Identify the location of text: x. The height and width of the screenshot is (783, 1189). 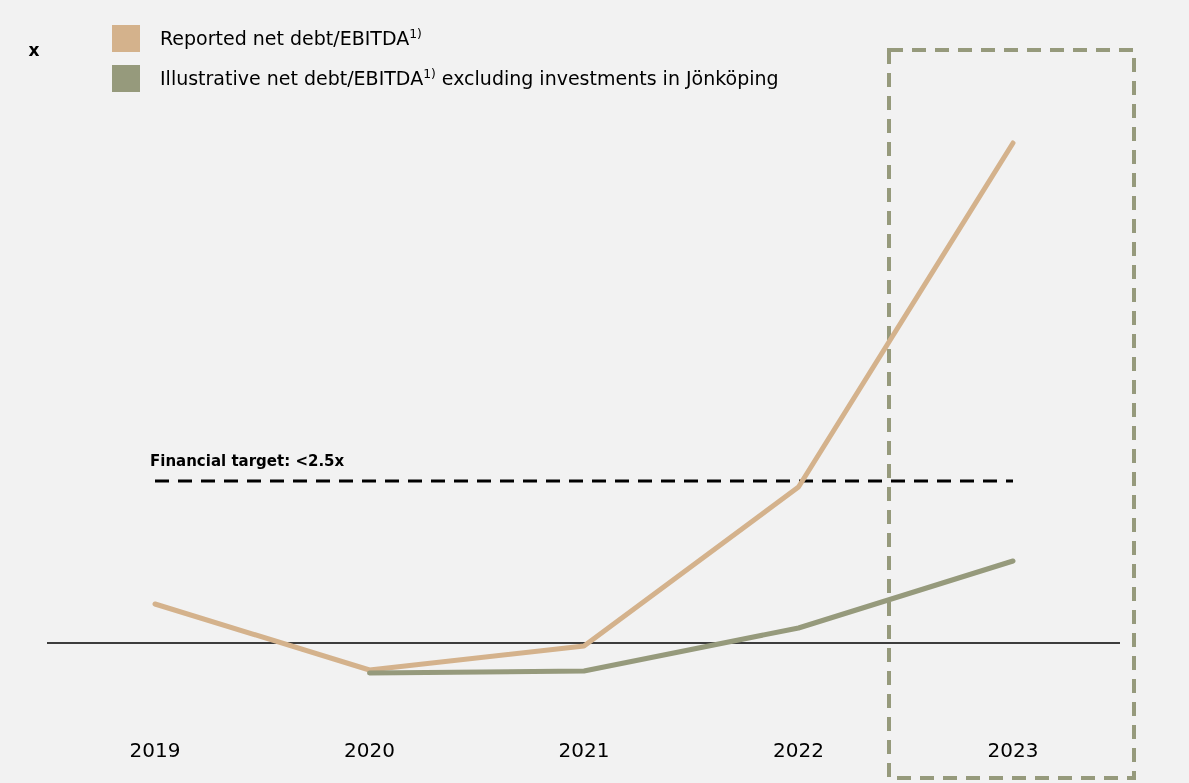
(34, 50).